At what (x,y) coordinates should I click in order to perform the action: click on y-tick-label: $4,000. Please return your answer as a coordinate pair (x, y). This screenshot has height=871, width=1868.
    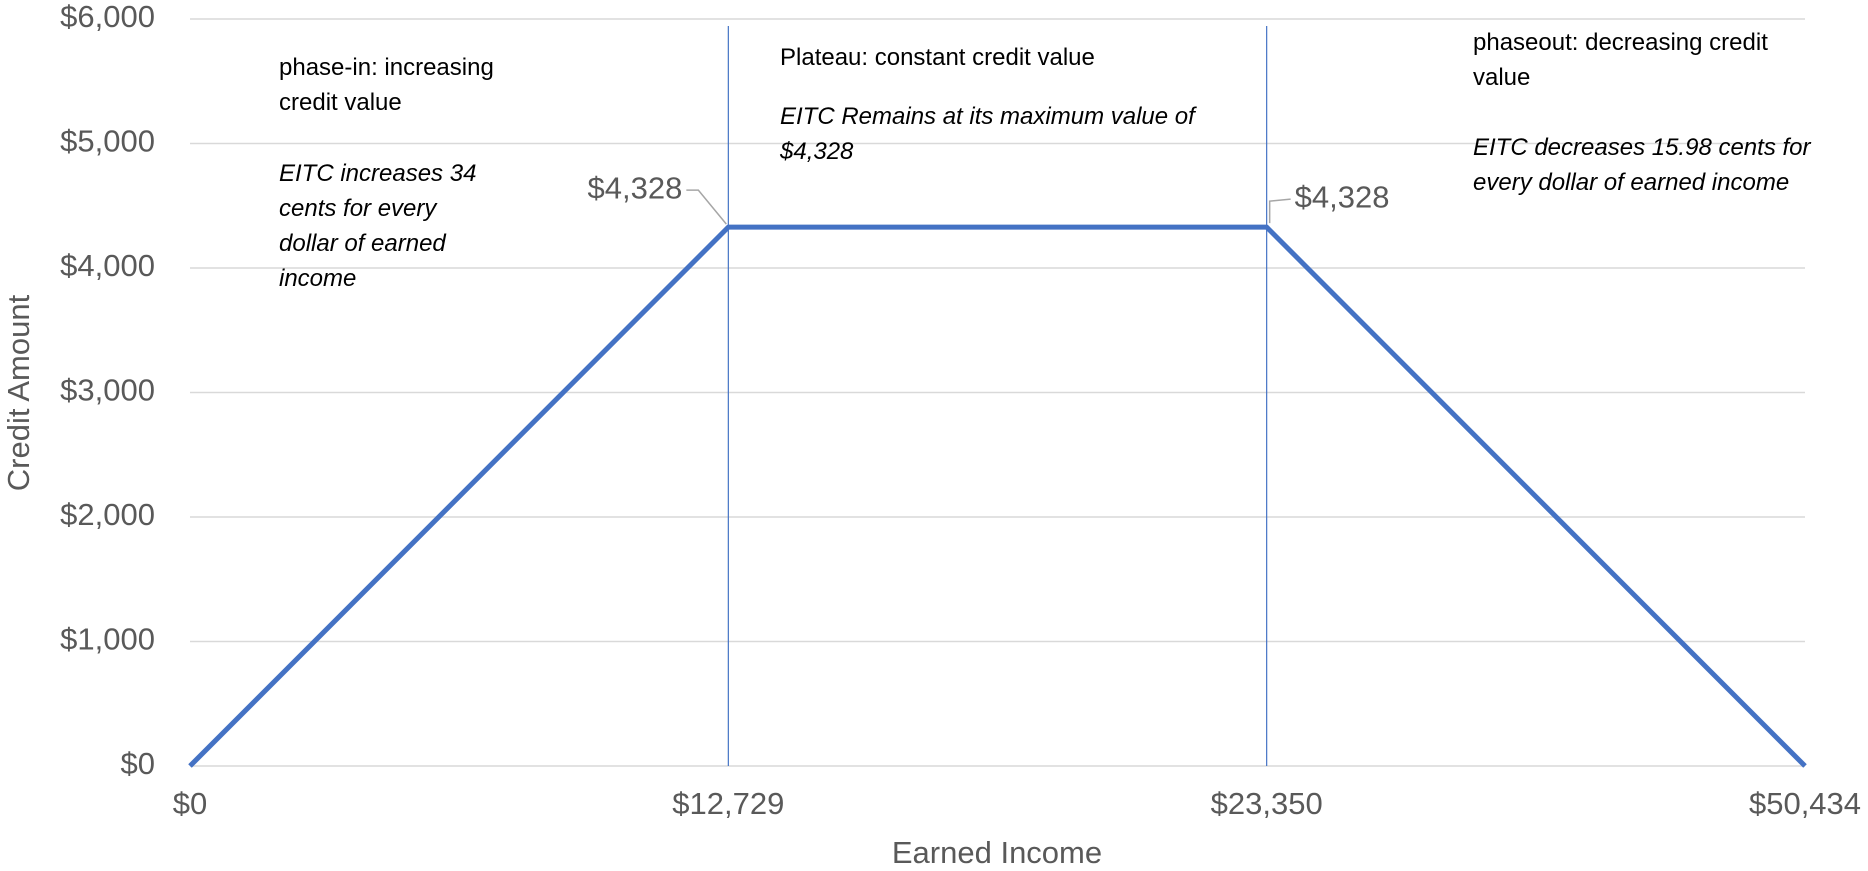
    Looking at the image, I should click on (107, 265).